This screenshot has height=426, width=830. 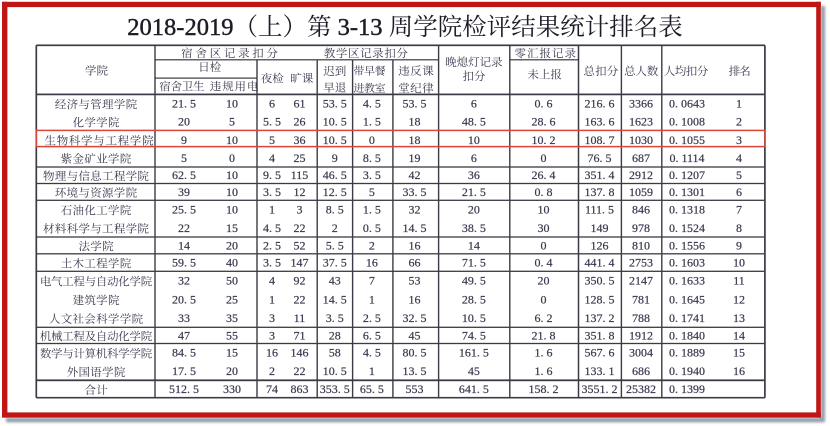 I want to click on svg-text: 353. 5, so click(x=335, y=389).